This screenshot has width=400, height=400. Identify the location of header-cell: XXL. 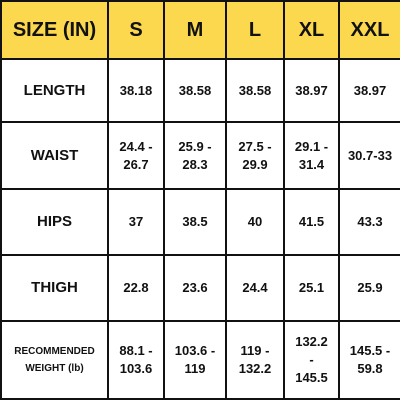
(369, 30).